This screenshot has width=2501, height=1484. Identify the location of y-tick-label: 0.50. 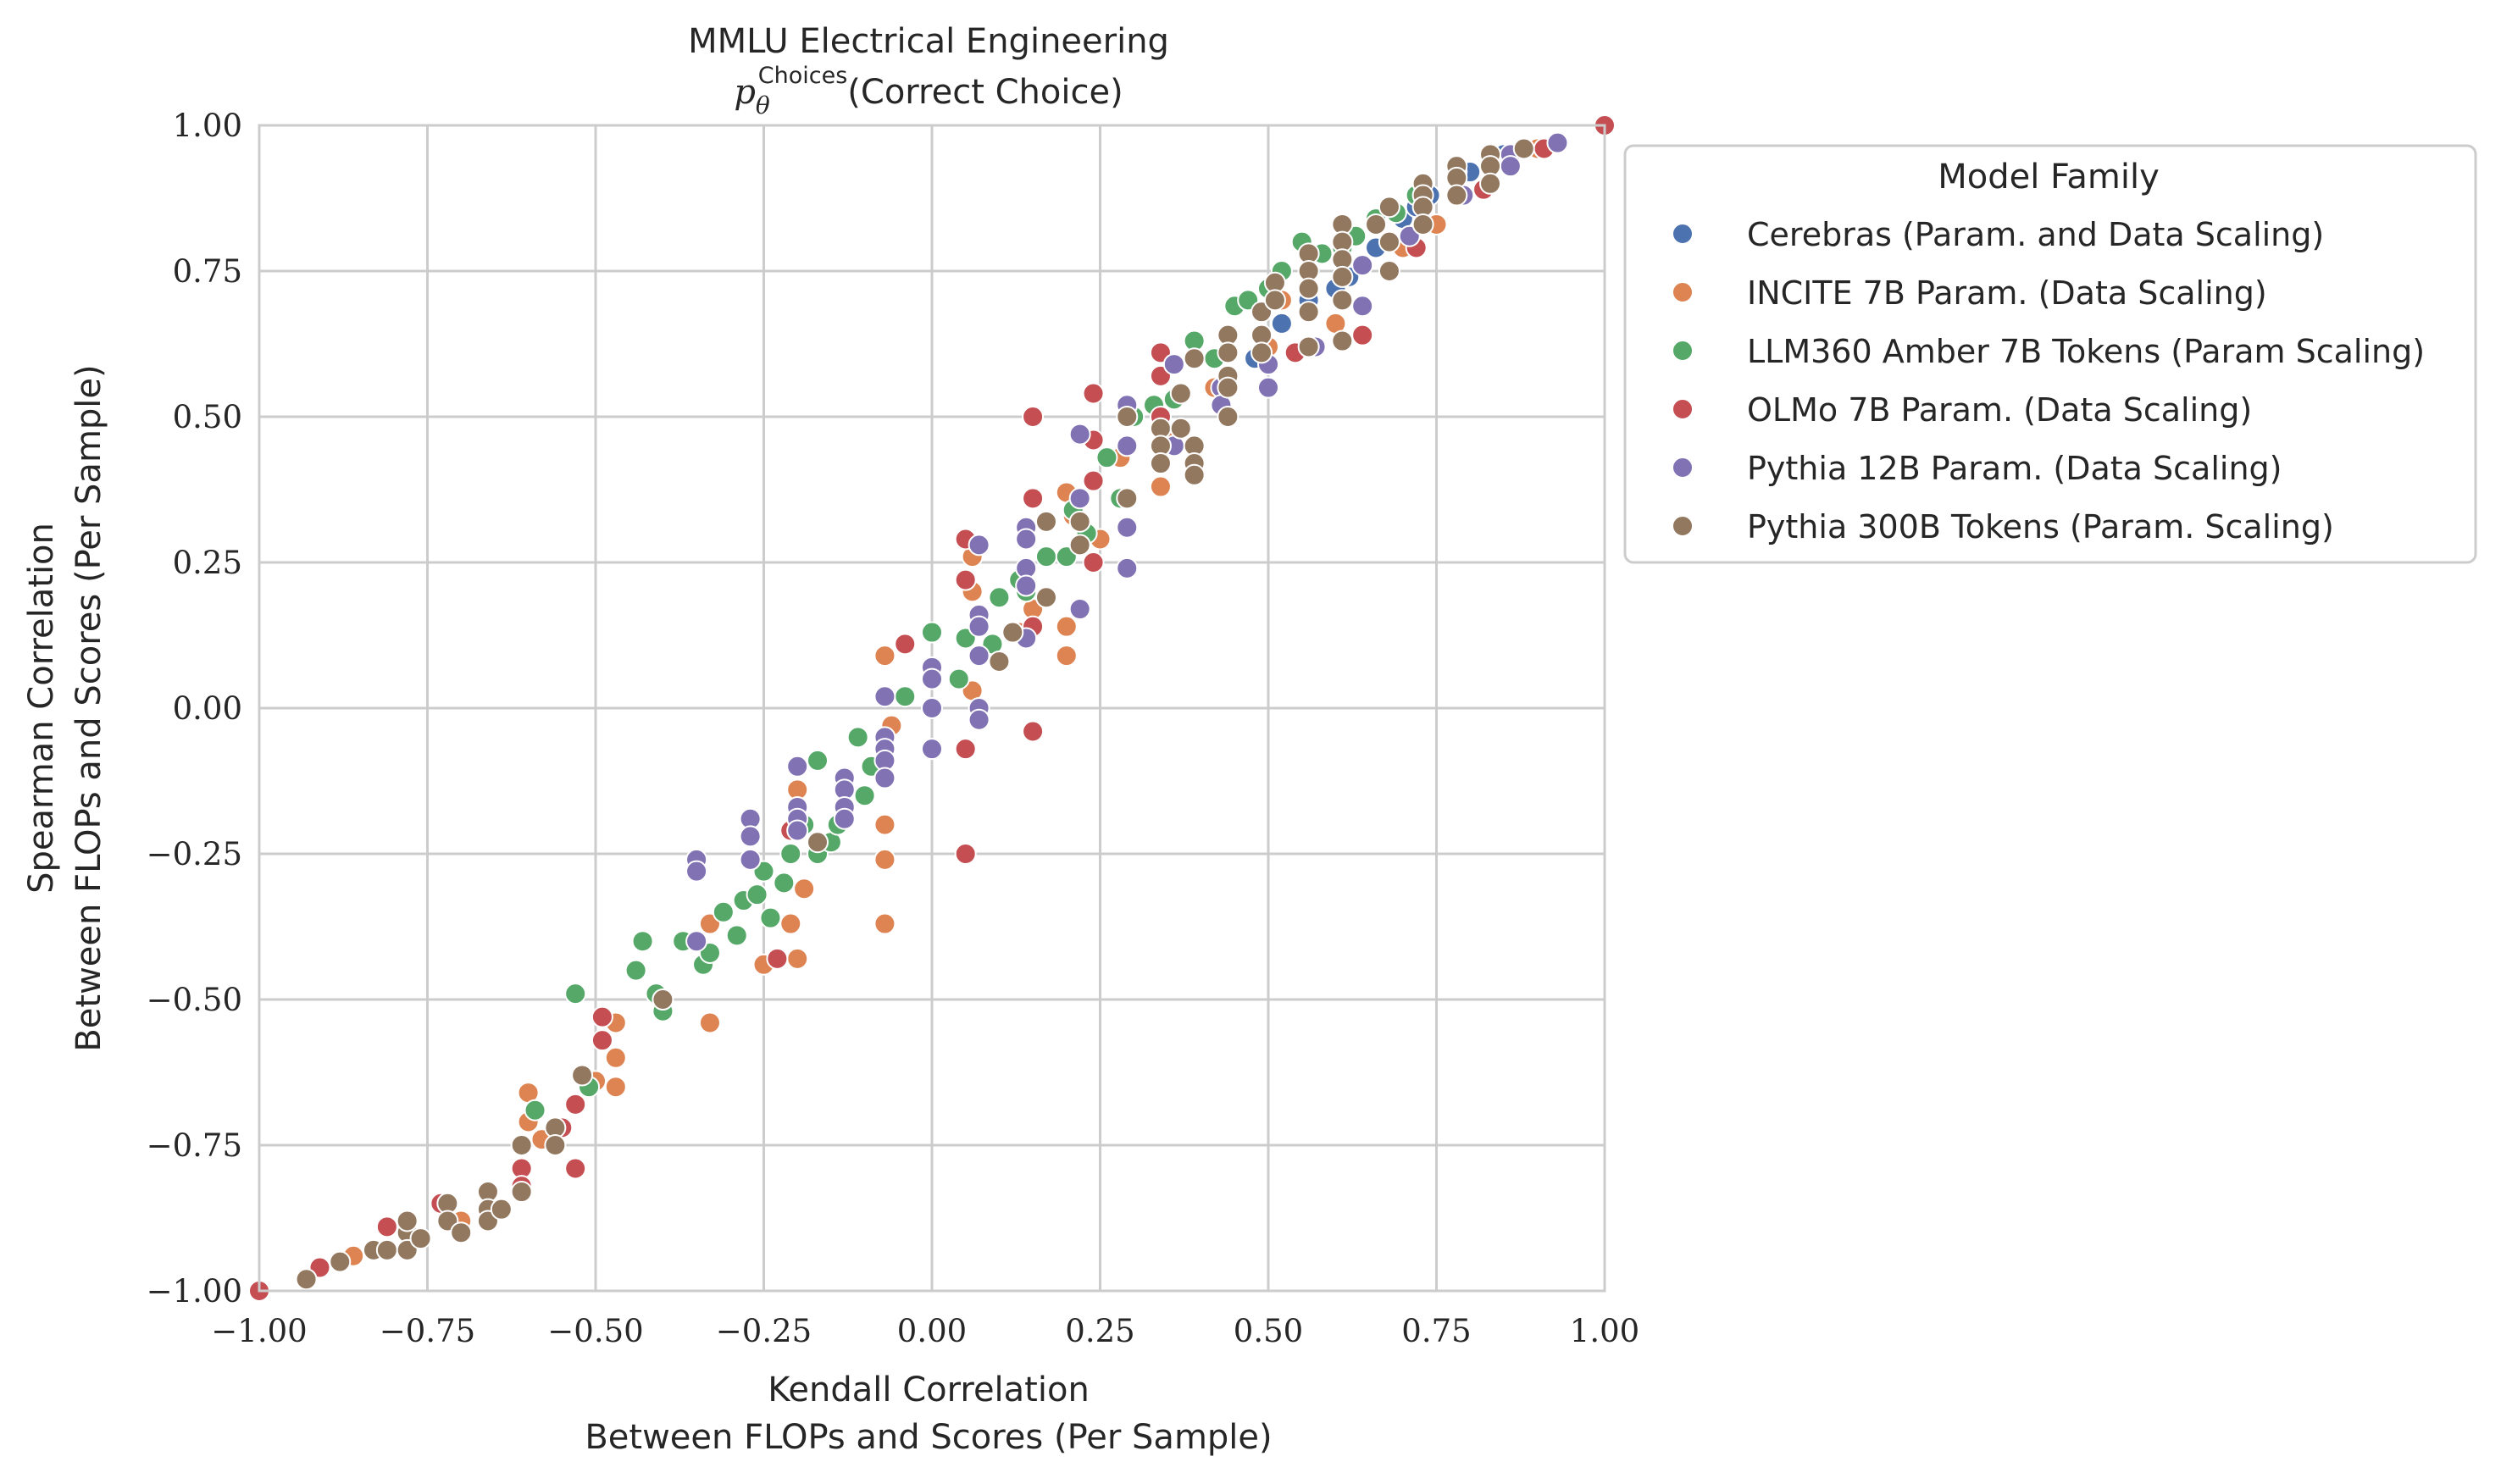
(207, 417).